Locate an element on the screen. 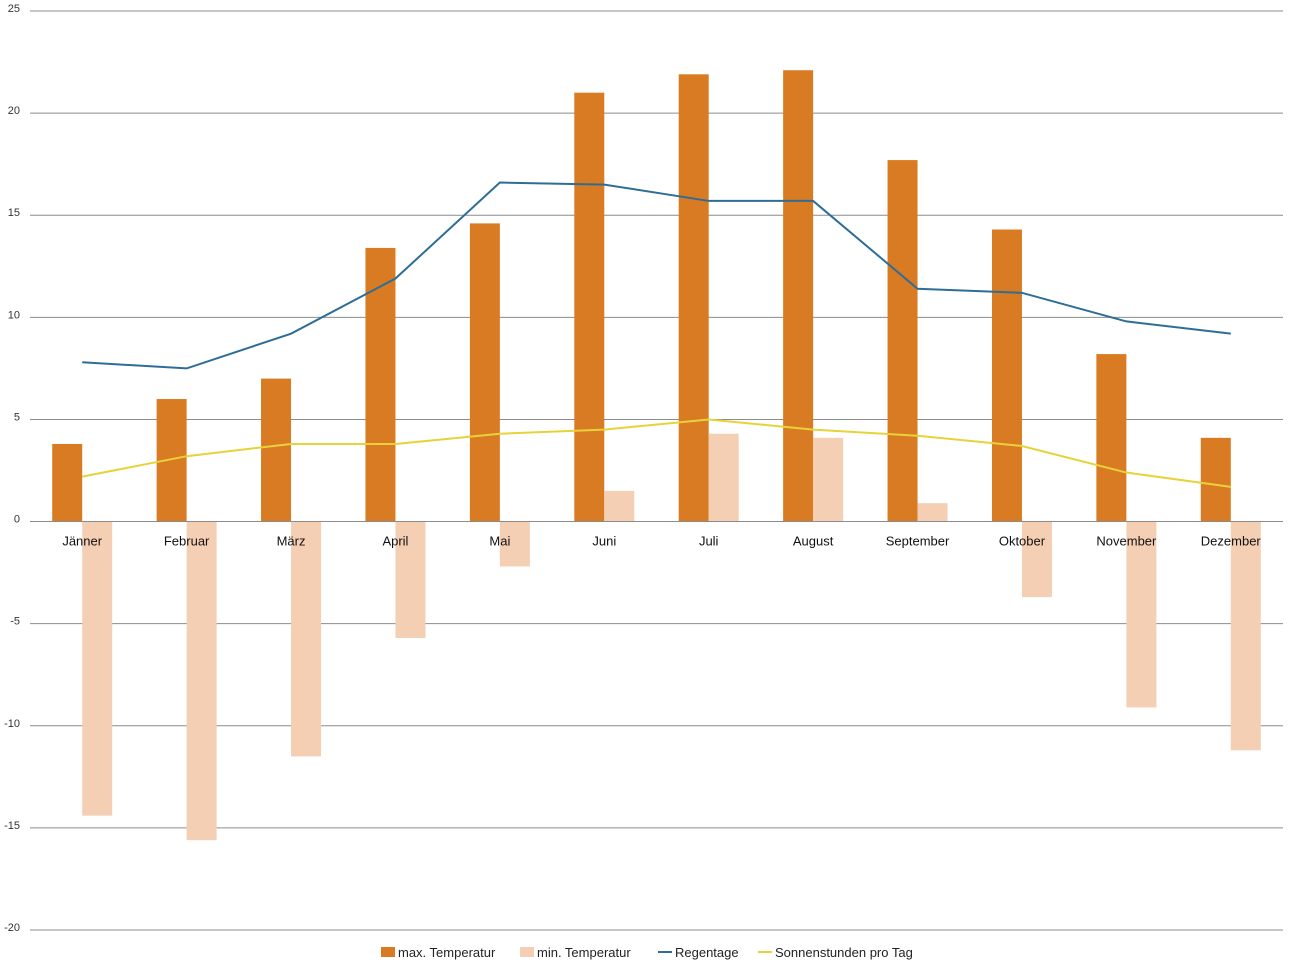 This screenshot has width=1291, height=969. legend-entry: min. Temperatur is located at coordinates (584, 952).